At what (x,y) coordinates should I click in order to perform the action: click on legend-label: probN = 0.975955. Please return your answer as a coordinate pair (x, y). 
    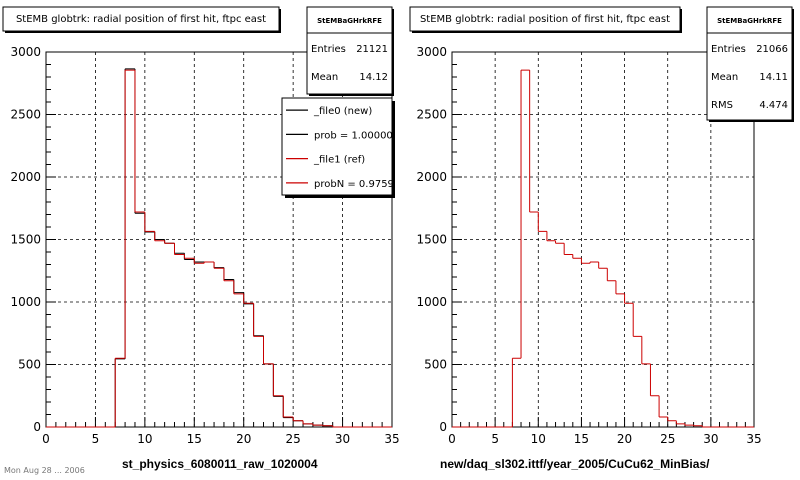
    Looking at the image, I should click on (360, 184).